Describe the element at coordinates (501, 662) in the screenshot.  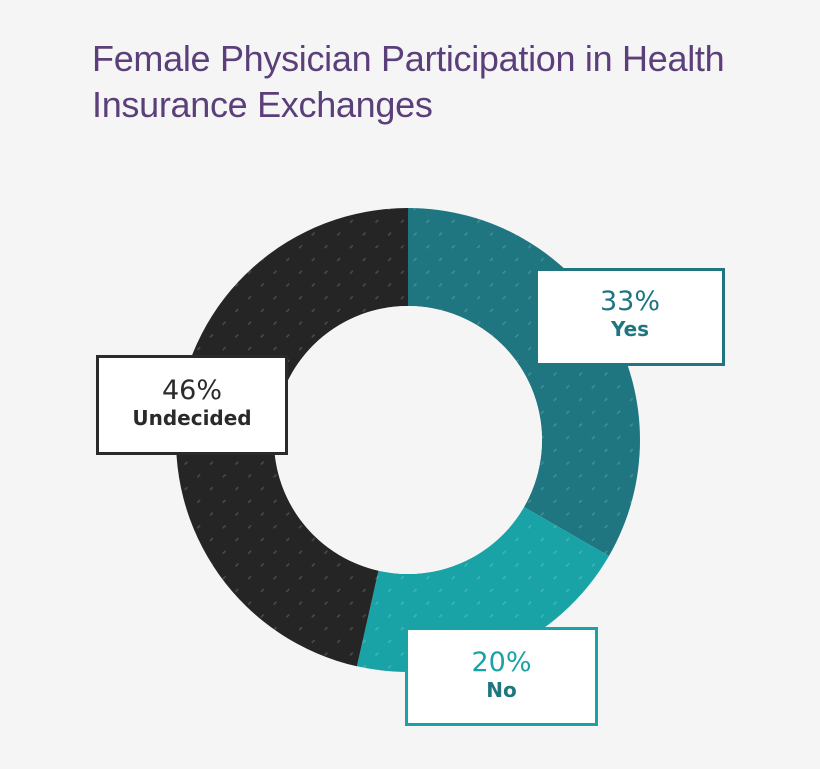
I see `label-no-percent: 20%` at that location.